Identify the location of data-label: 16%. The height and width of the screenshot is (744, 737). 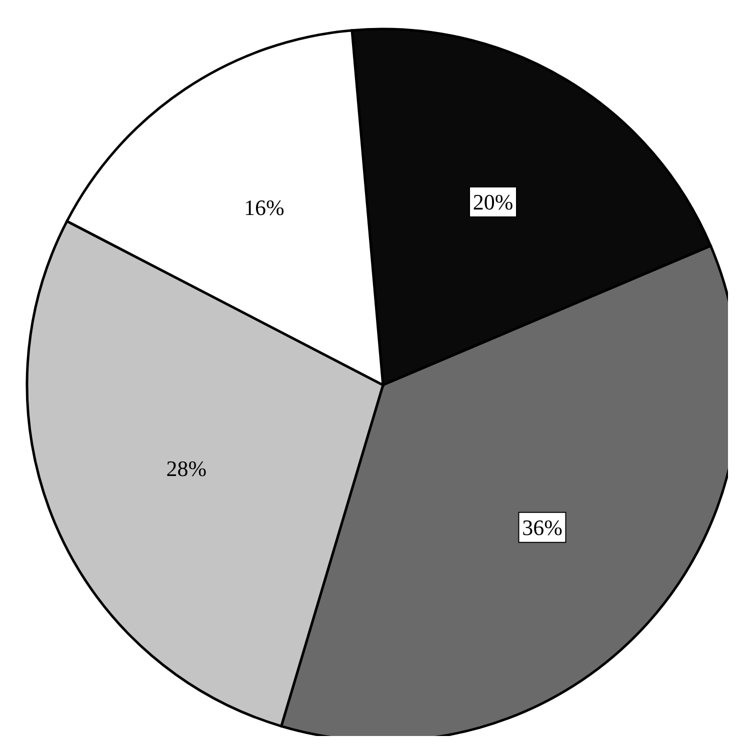
(264, 207).